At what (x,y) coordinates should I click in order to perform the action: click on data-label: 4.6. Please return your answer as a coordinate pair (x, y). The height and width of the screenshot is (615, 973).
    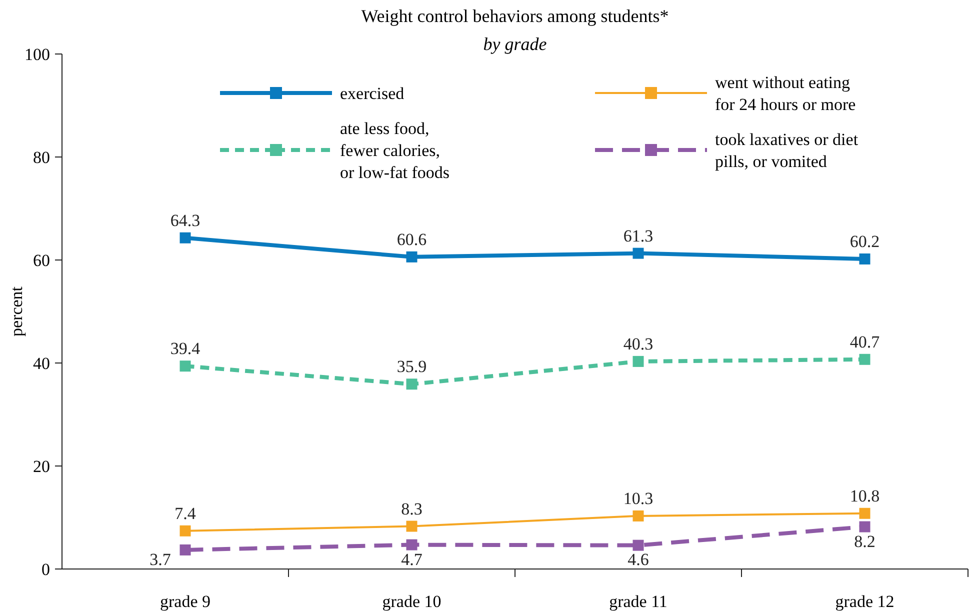
    Looking at the image, I should click on (638, 559).